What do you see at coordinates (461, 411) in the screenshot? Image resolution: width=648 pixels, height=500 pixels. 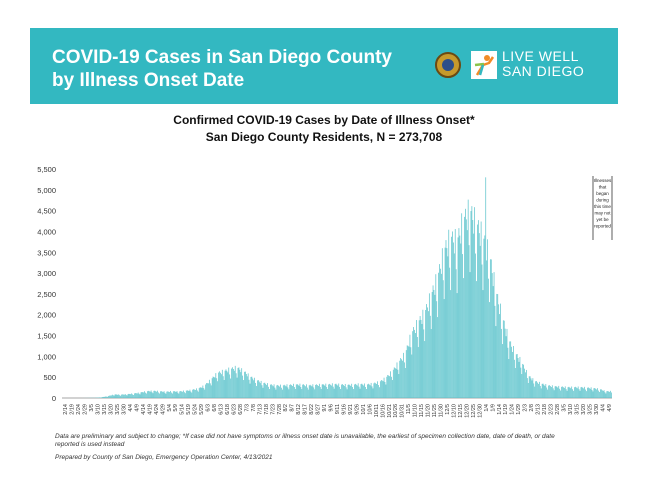 I see `x-tick-label: 12/15` at bounding box center [461, 411].